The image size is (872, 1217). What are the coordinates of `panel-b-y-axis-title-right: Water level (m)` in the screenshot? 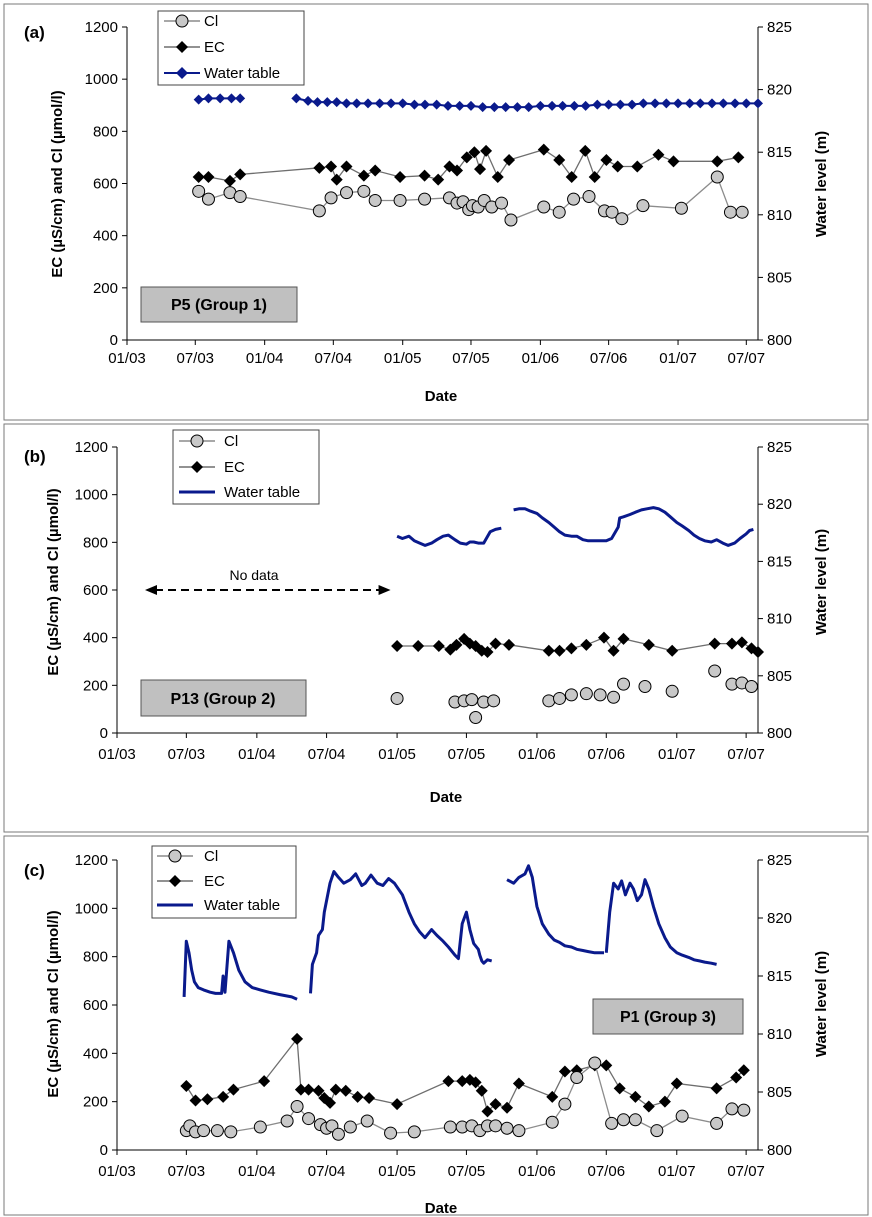 It's located at (821, 582).